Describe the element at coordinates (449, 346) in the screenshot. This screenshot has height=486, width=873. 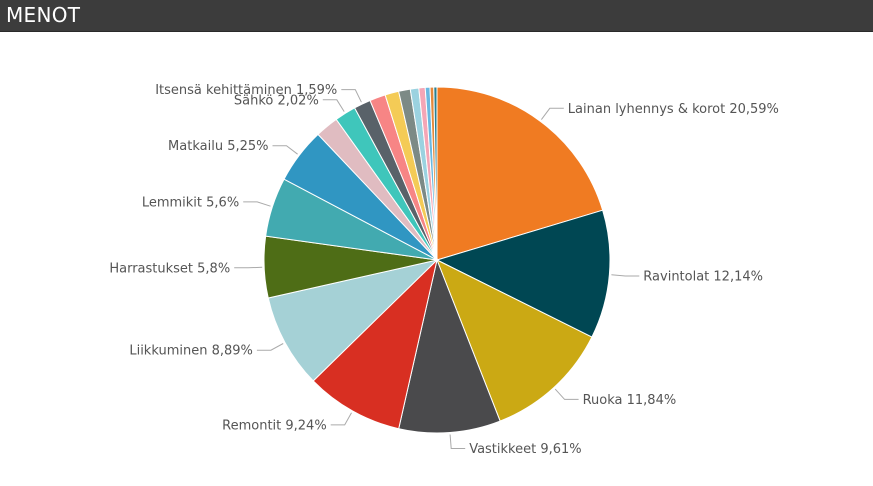
I see `pie-slice-vastikkeet` at that location.